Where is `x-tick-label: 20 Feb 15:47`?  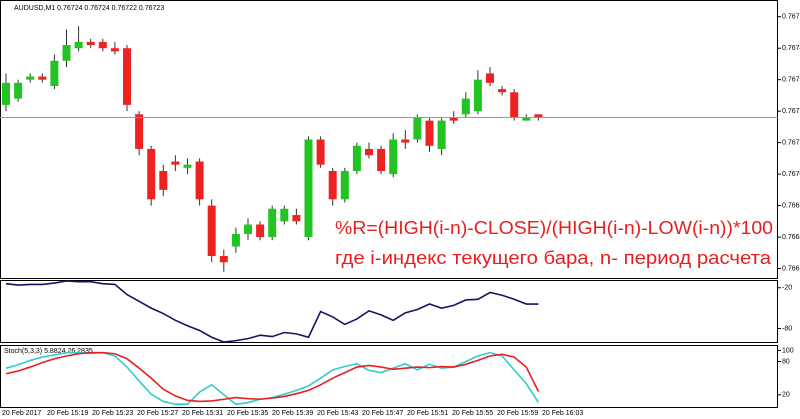
x-tick-label: 20 Feb 15:47 is located at coordinates (382, 413).